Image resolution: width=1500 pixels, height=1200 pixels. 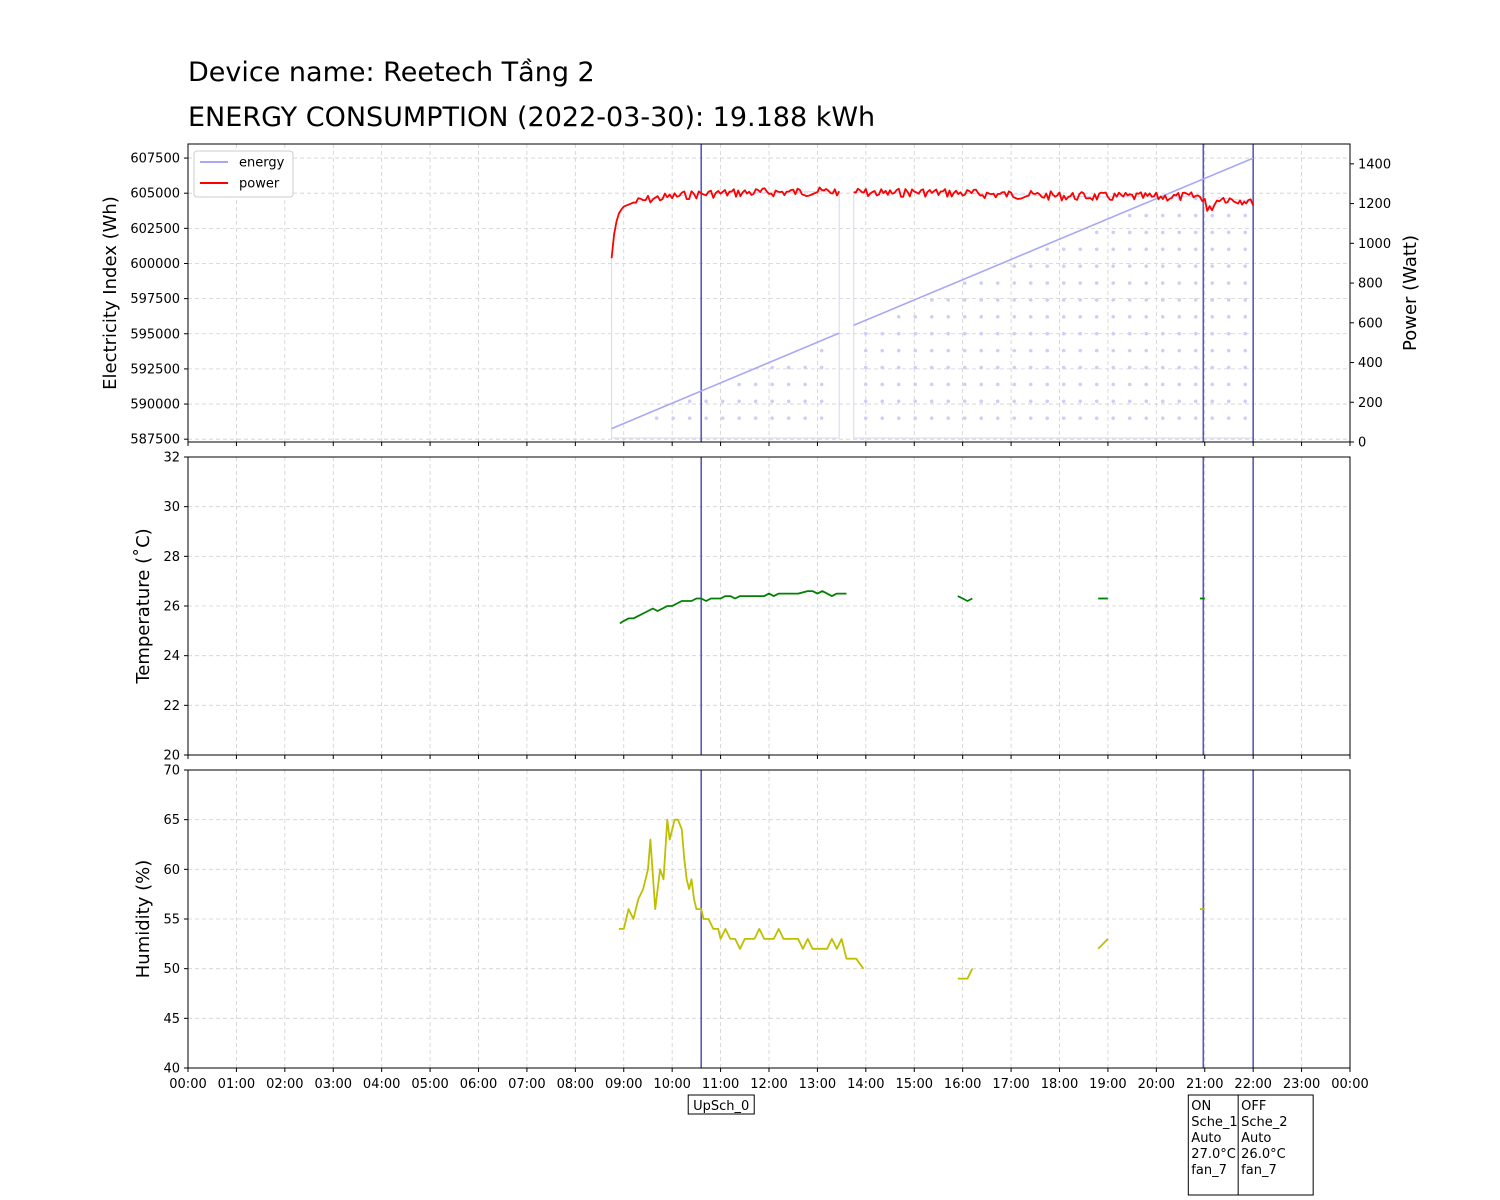 What do you see at coordinates (865, 1084) in the screenshot?
I see `x-tick-label: 14:00` at bounding box center [865, 1084].